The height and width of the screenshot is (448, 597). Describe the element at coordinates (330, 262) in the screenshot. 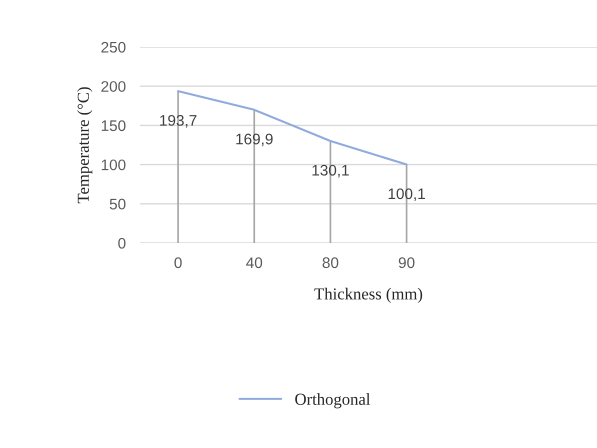

I see `x-tick-label: 80` at that location.